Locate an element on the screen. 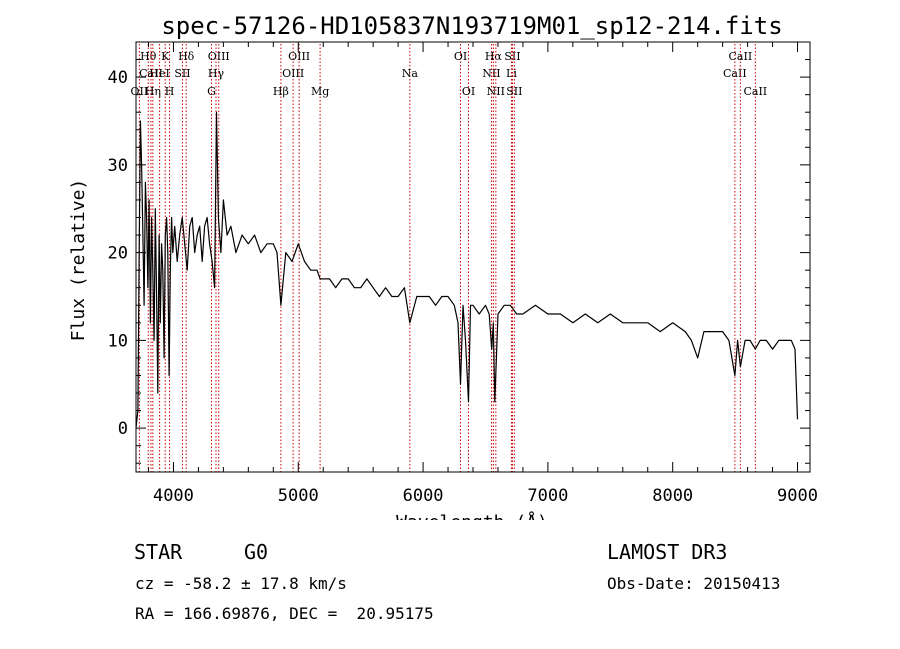 The image size is (900, 649). subclass: G0 is located at coordinates (256, 552).